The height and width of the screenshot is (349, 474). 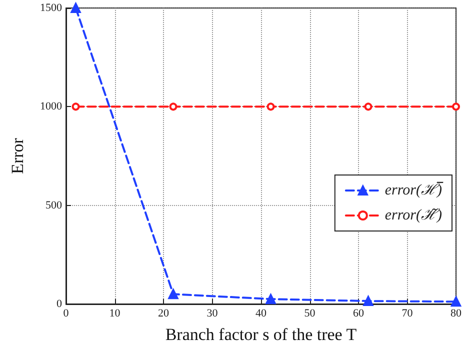 I want to click on y-tick-label: 1000, so click(x=51, y=106).